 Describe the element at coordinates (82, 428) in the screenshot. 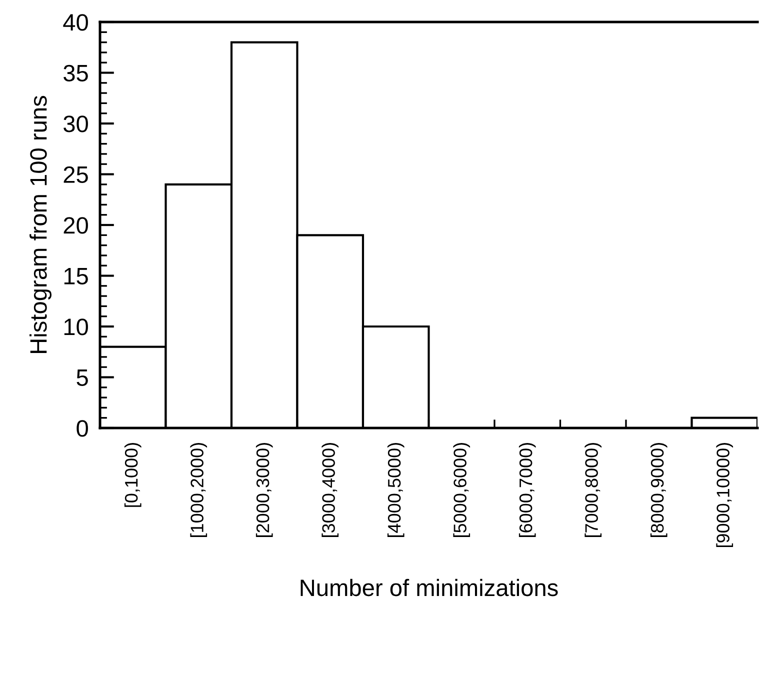

I see `y-tick-label: 0` at that location.